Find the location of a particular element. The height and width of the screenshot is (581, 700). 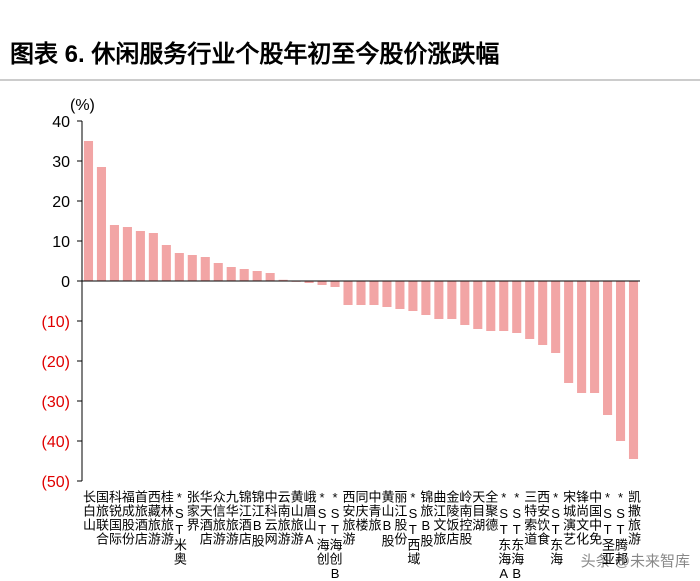

x-tick-label: 中科云网 is located at coordinates (270, 518).